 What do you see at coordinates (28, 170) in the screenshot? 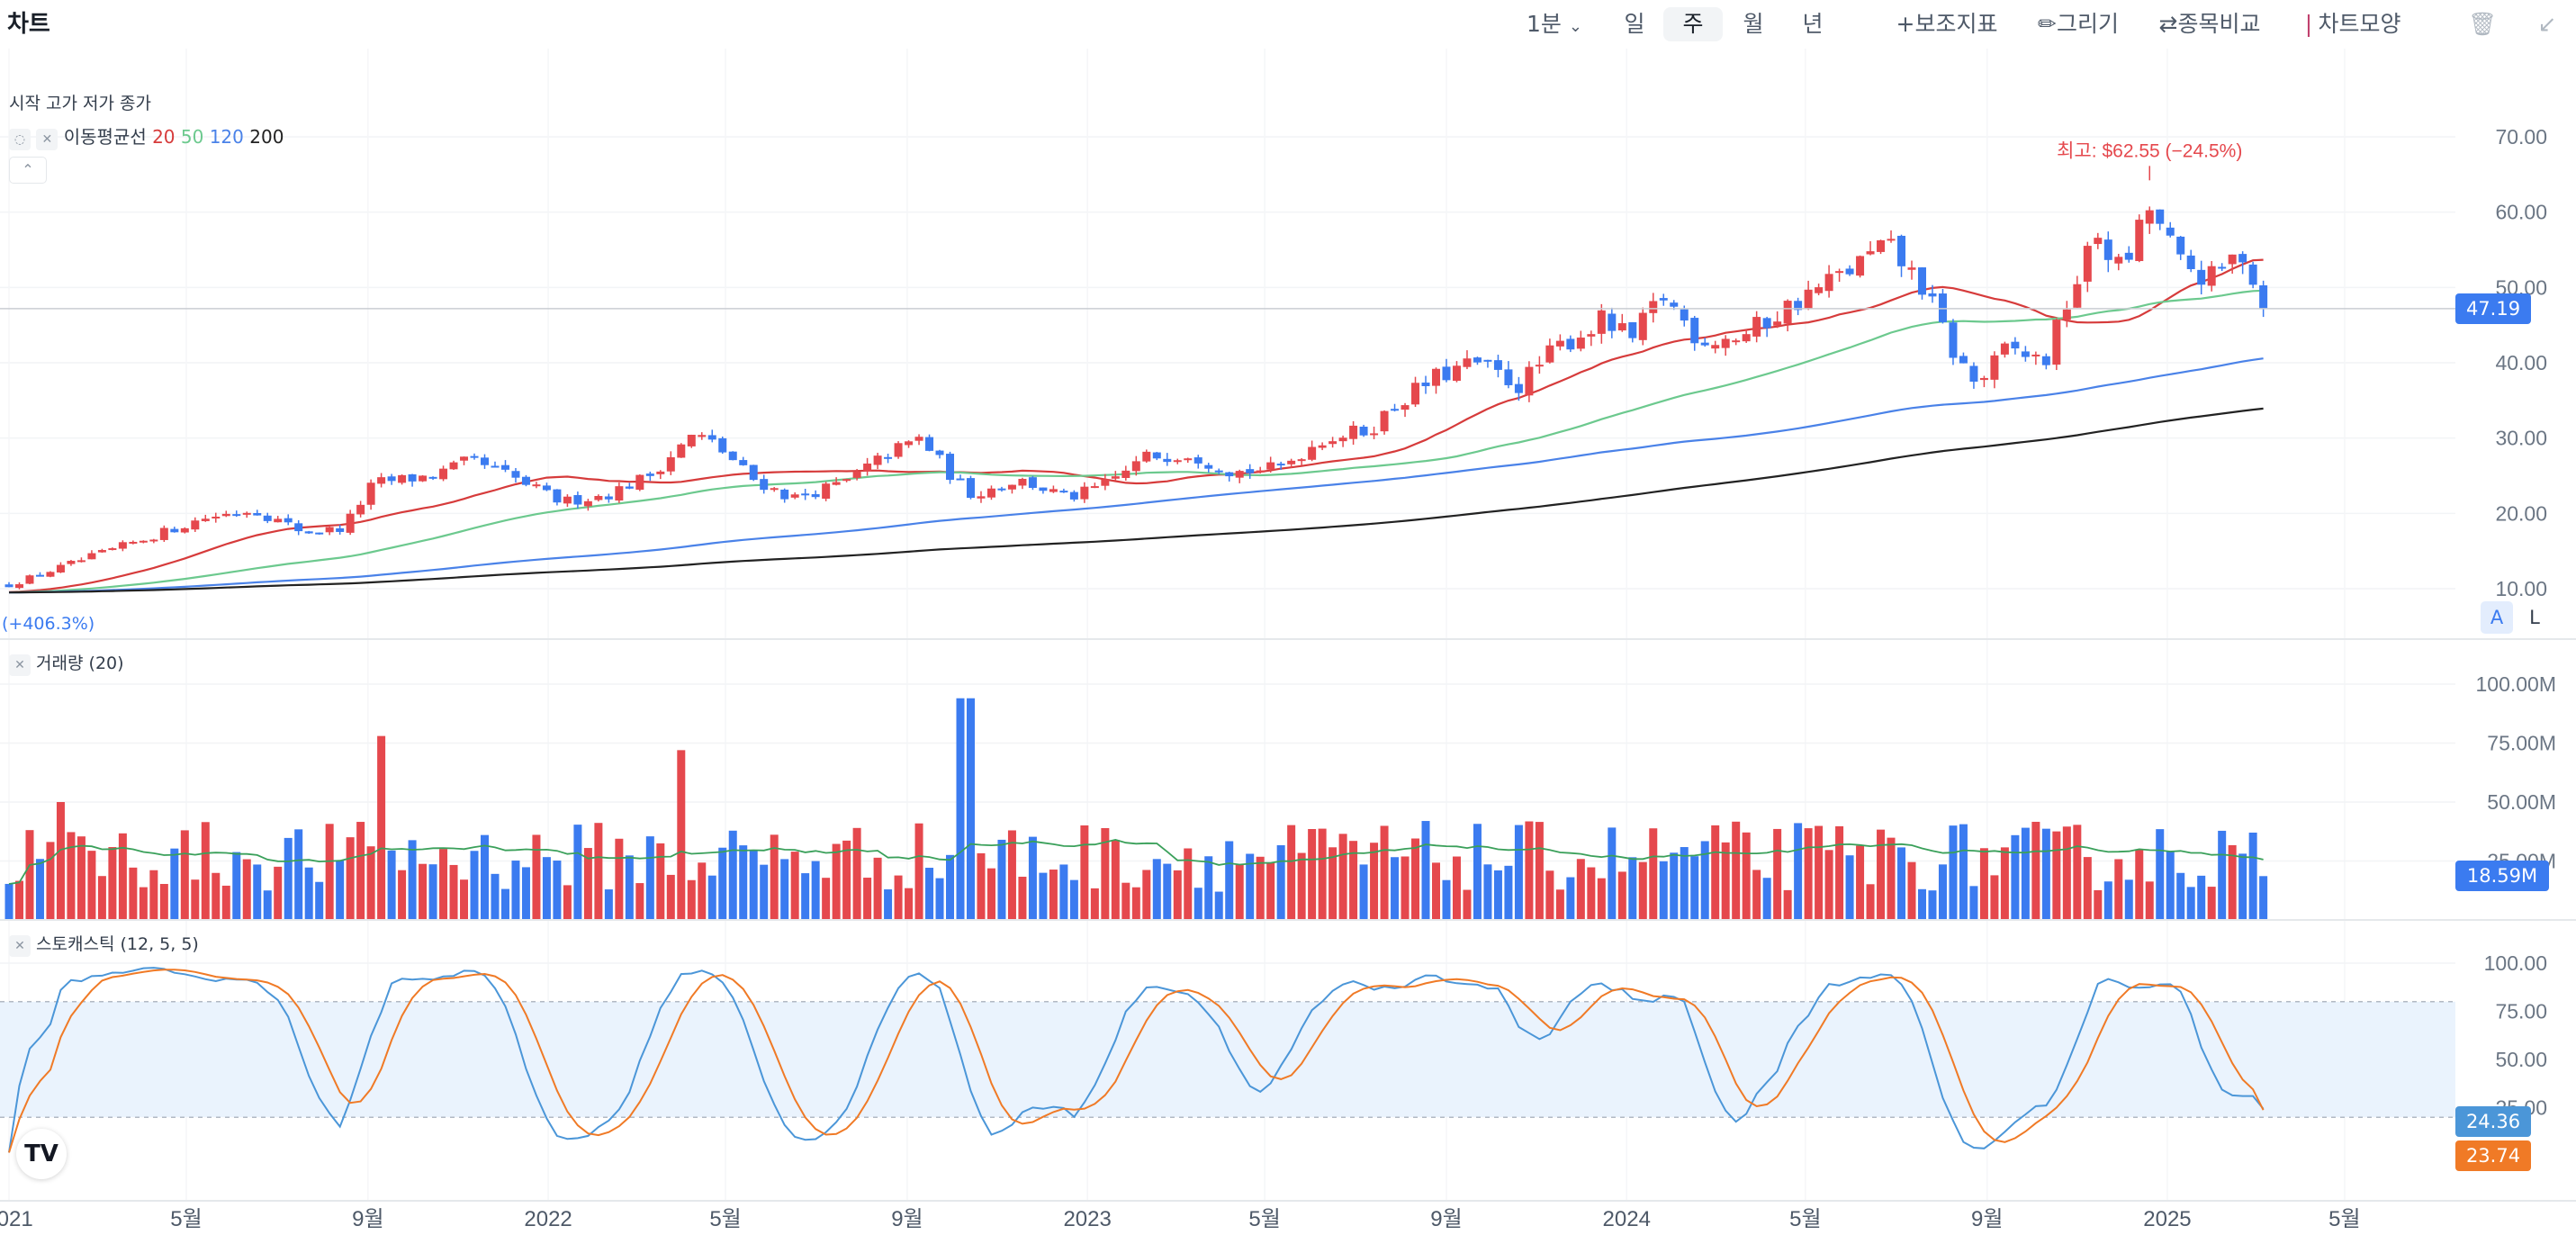
I see `collapse-legend-button: ⌃` at bounding box center [28, 170].